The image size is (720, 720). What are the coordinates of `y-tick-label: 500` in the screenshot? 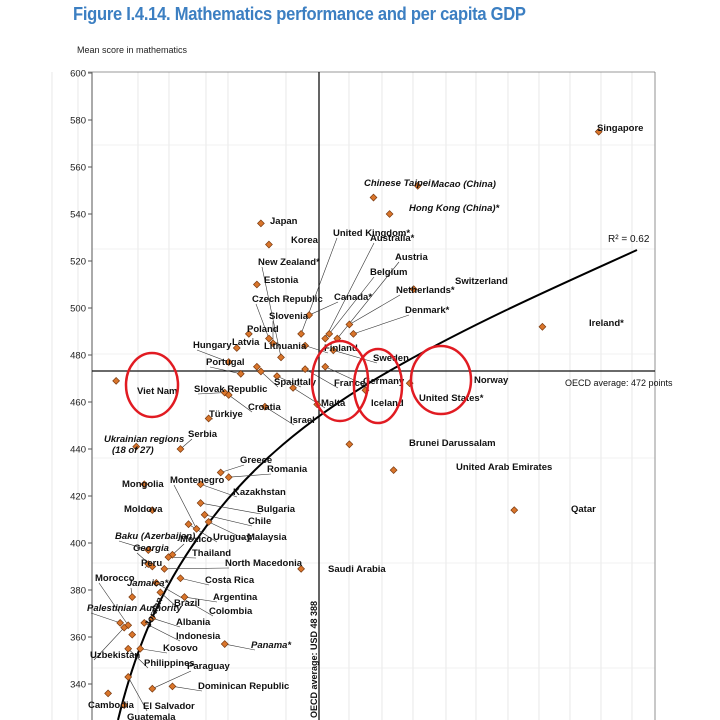 It's located at (78, 309).